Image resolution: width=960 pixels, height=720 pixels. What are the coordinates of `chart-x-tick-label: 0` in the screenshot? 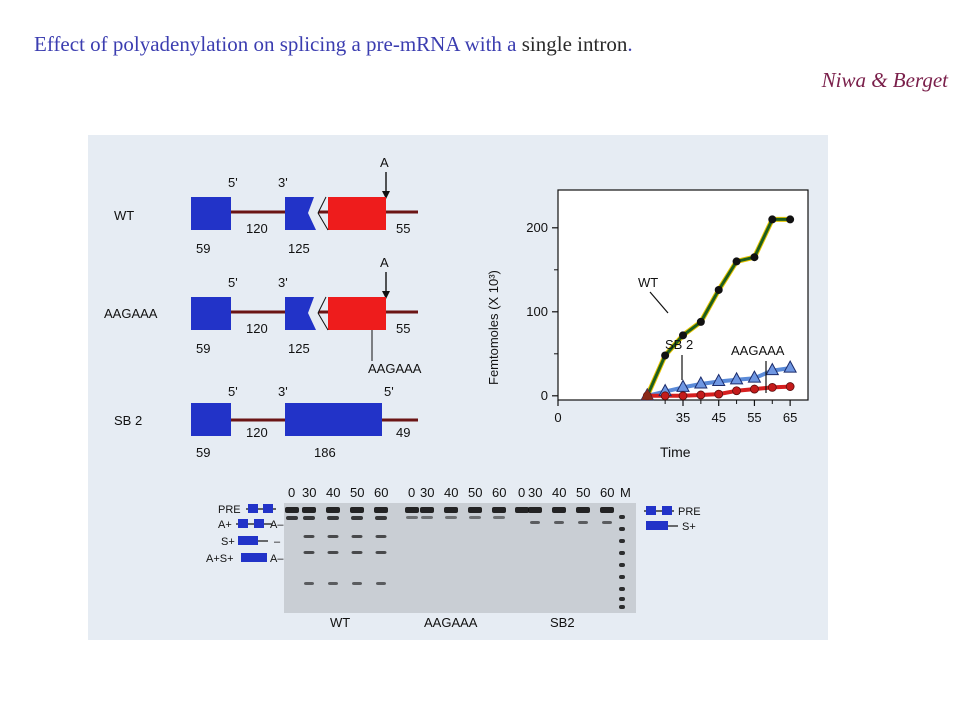 It's located at (557, 417).